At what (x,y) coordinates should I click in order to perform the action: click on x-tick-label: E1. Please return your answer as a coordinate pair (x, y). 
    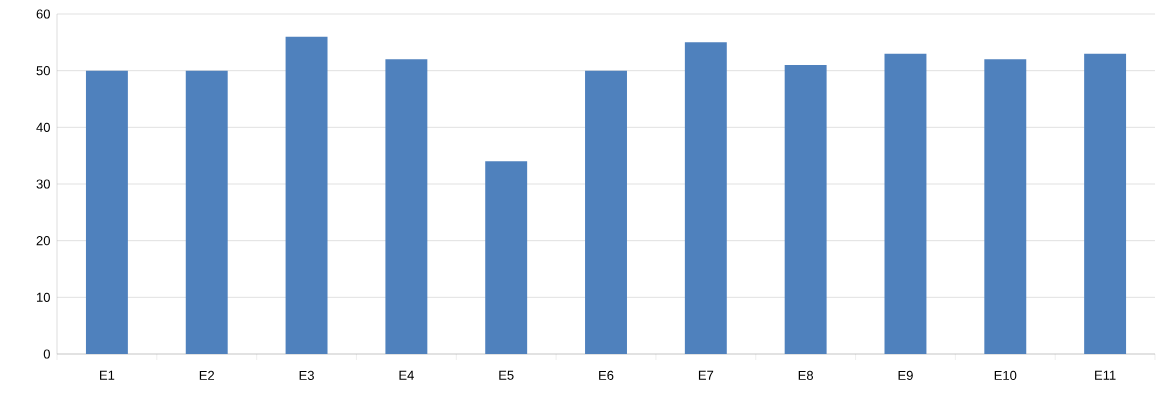
    Looking at the image, I should click on (107, 375).